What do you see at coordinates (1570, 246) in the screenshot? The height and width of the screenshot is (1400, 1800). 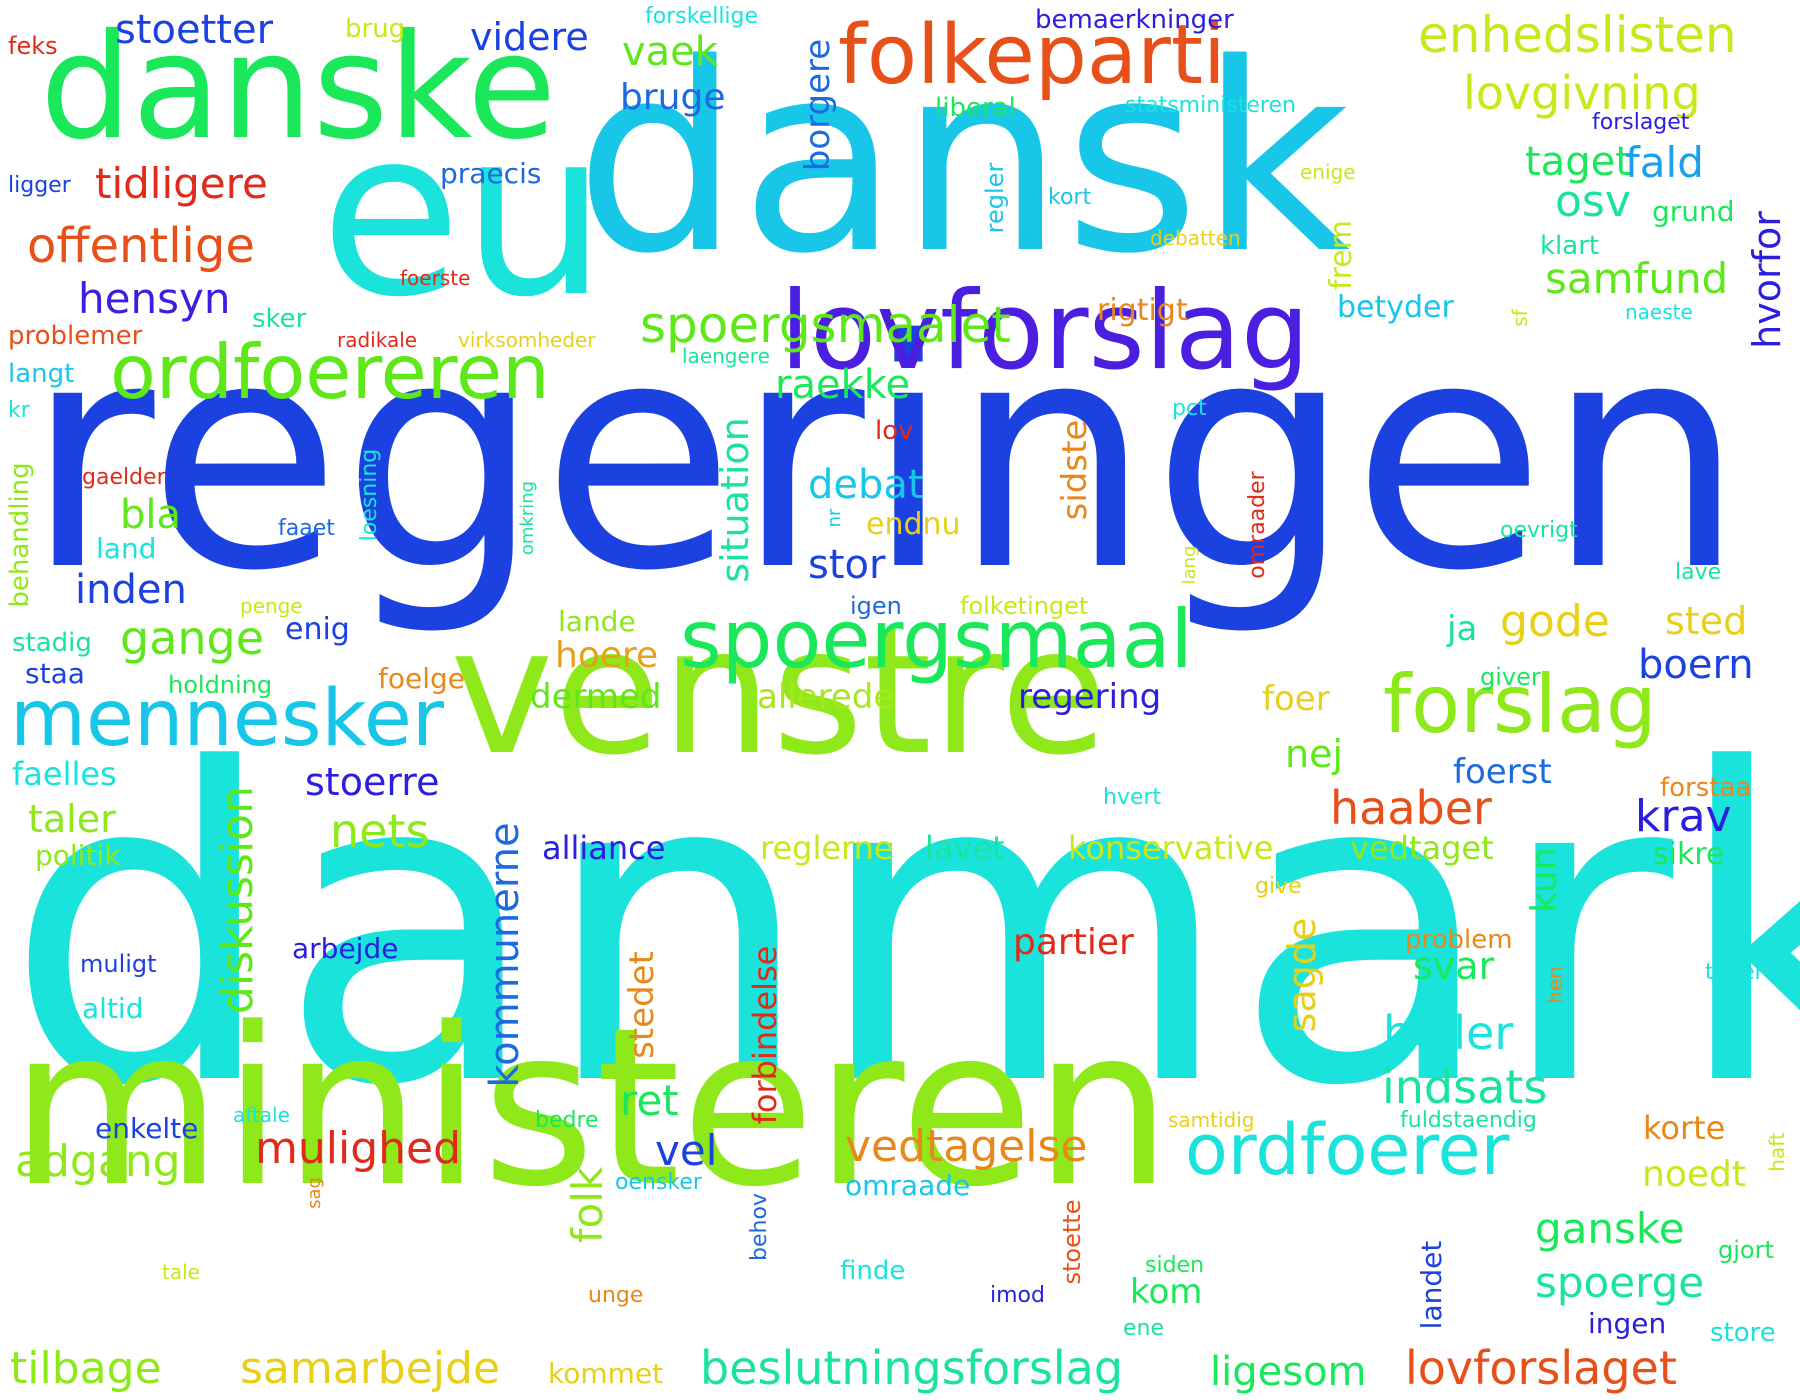 I see `word-klart: klart` at bounding box center [1570, 246].